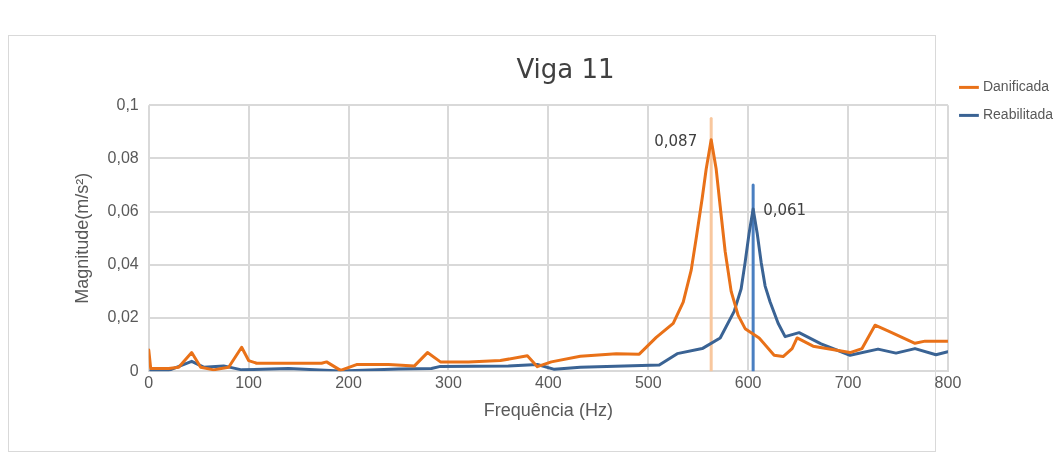 Image resolution: width=1063 pixels, height=456 pixels. What do you see at coordinates (348, 383) in the screenshot?
I see `x-tick-label: 200` at bounding box center [348, 383].